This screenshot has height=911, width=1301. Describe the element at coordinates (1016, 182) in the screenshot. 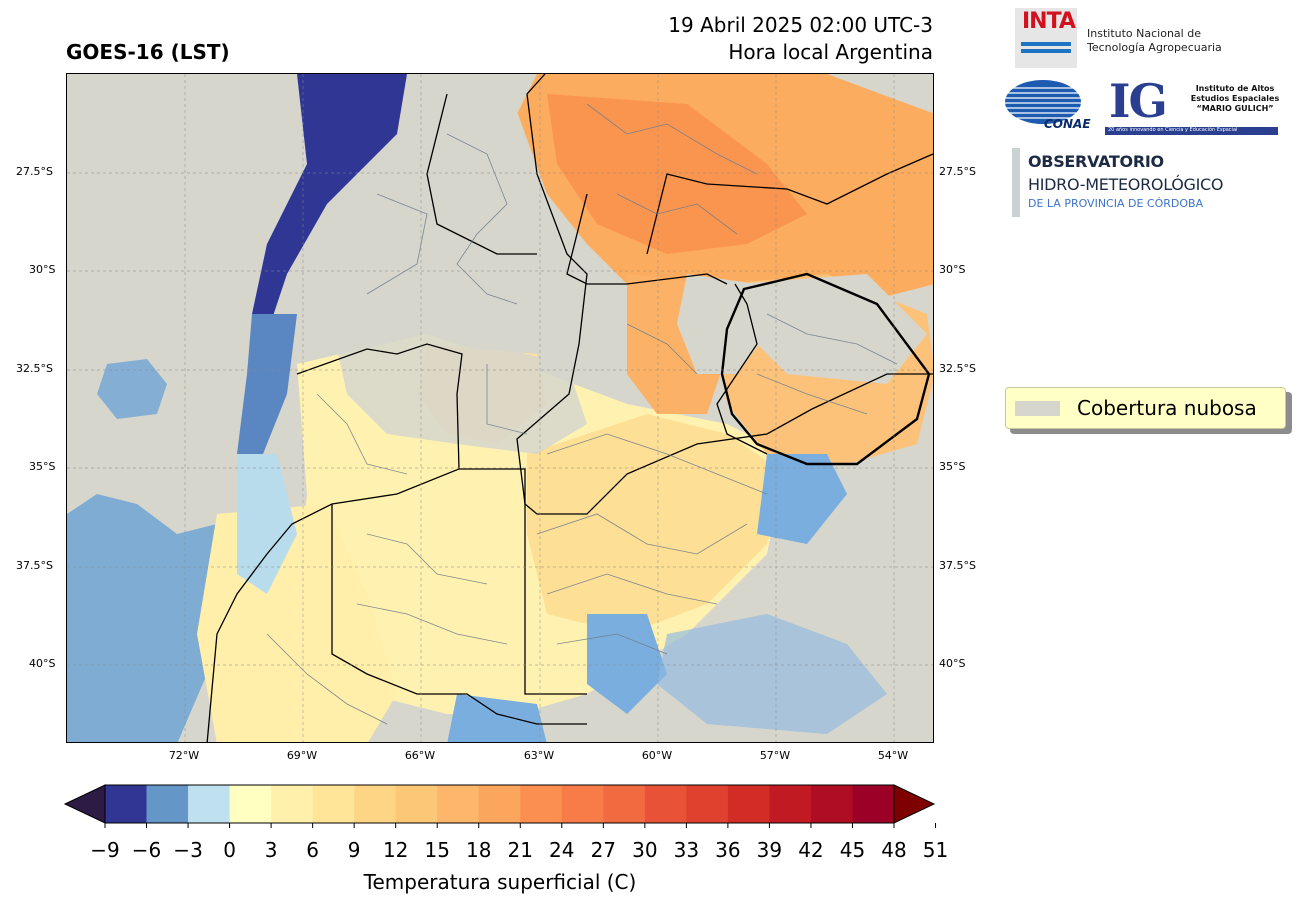

I see `observatorio-logo-bar` at that location.